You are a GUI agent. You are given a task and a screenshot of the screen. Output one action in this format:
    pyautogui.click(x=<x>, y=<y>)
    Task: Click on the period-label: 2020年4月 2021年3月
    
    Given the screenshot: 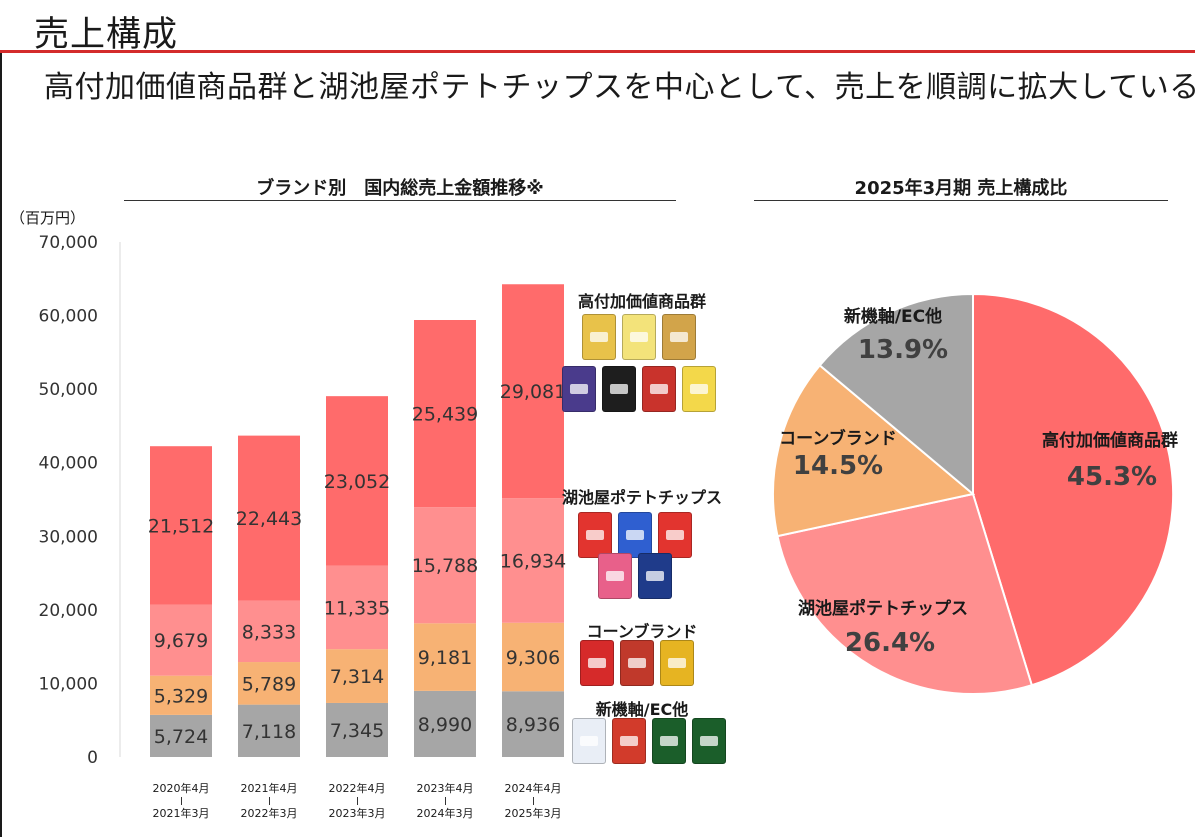 What is the action you would take?
    pyautogui.click(x=181, y=801)
    